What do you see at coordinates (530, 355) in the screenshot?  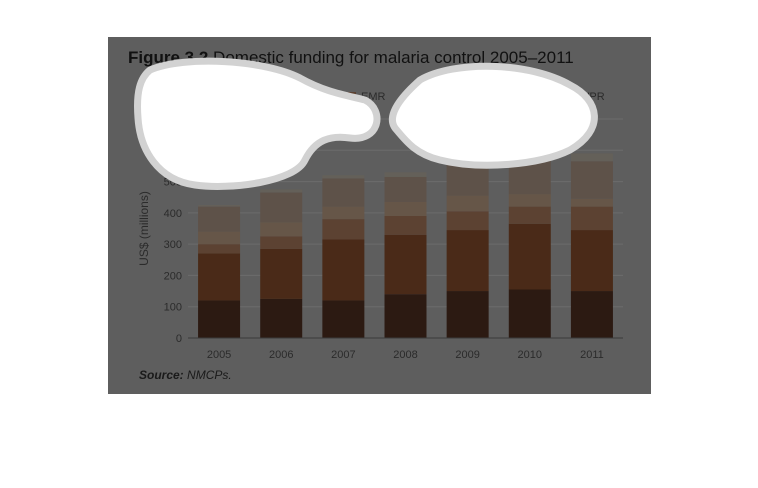 I see `x-tick-label: 2010` at bounding box center [530, 355].